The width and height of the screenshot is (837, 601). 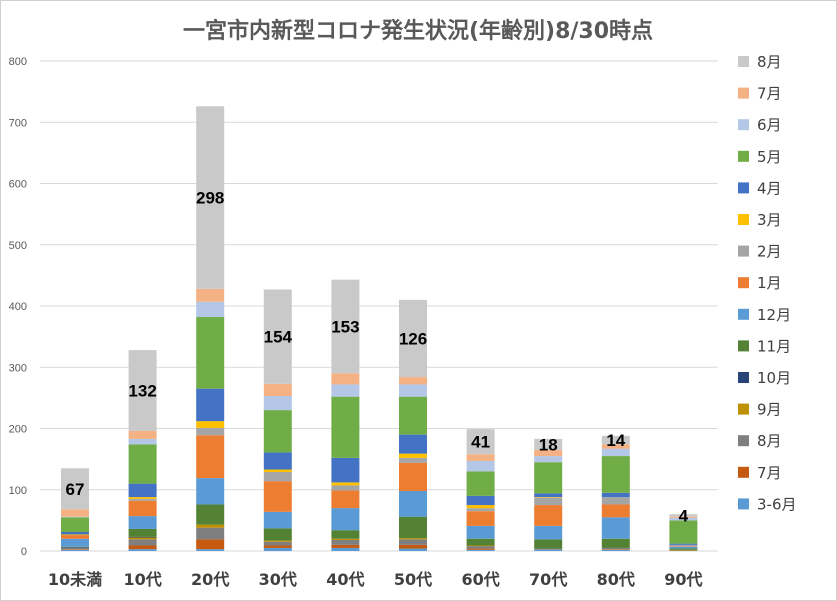 I want to click on y-tick-label: 400, so click(x=18, y=307).